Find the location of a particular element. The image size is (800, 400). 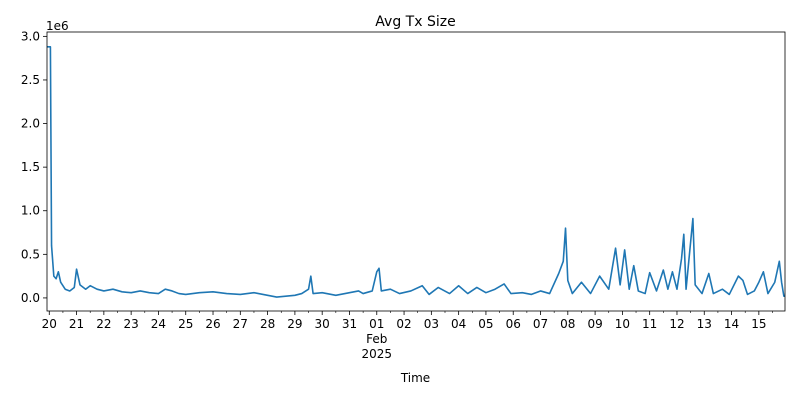

y-tick-label: 0.5 is located at coordinates (30, 254).